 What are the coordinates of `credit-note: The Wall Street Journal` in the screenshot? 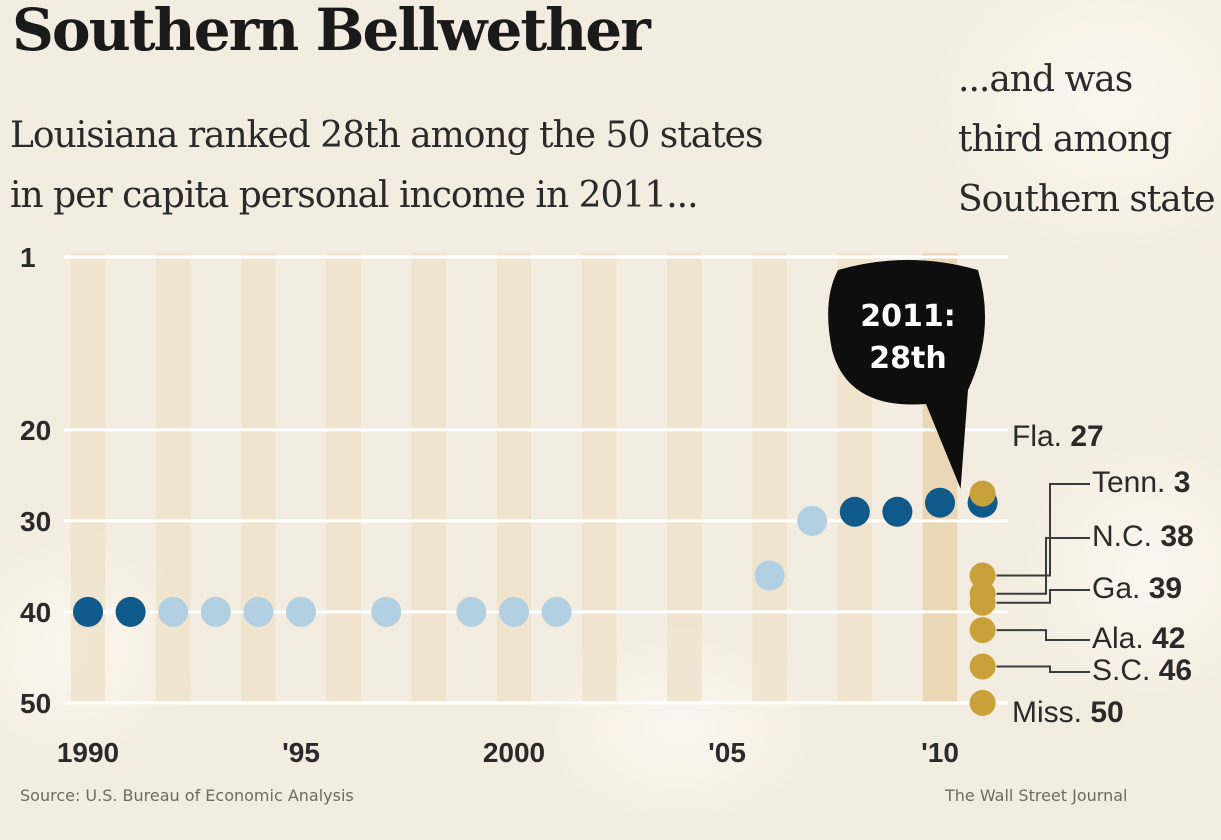 It's located at (1036, 795).